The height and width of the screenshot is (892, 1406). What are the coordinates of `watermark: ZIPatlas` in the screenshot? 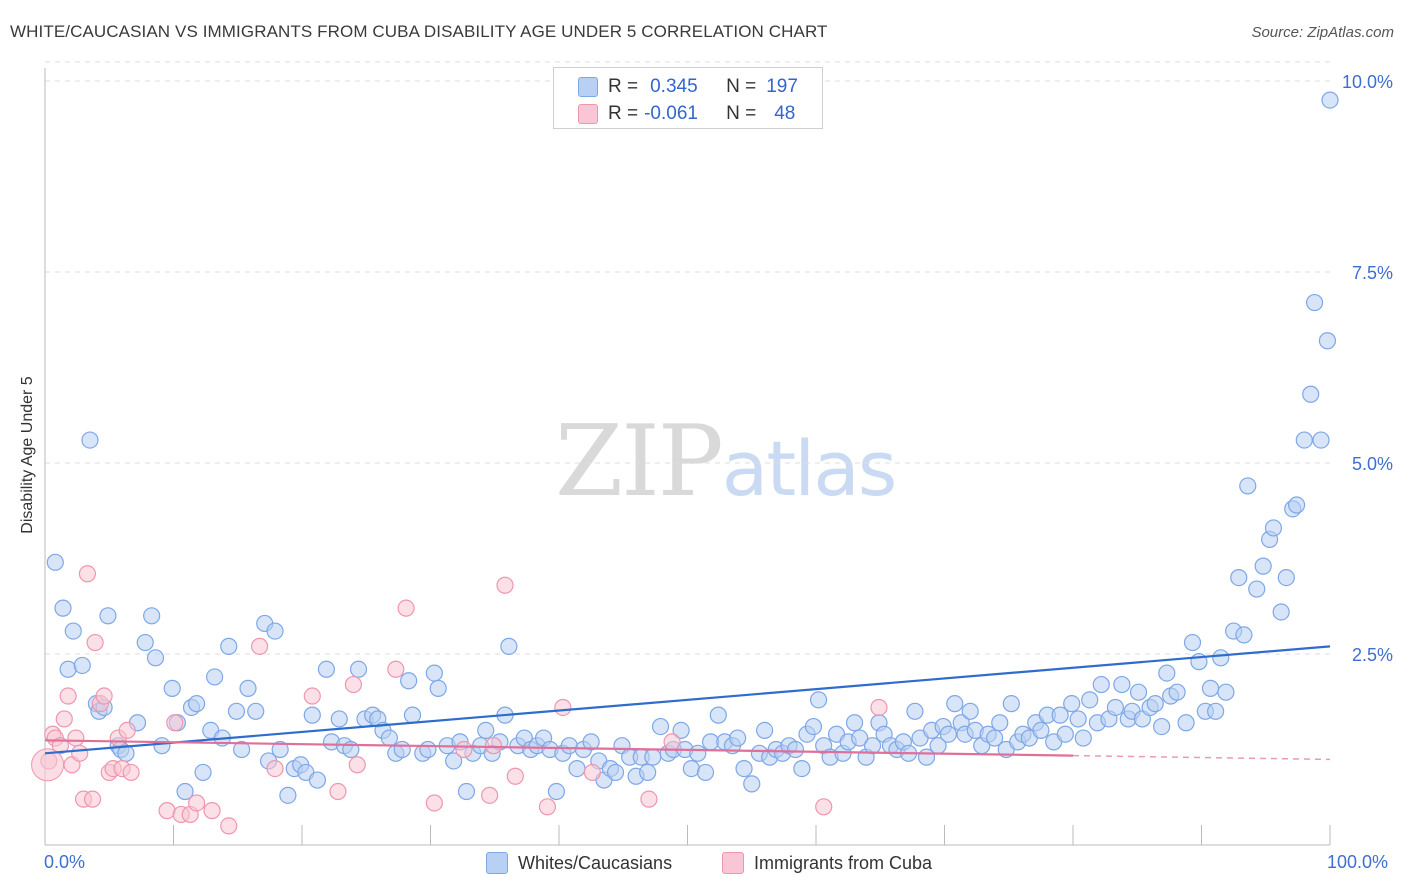 It's located at (726, 462).